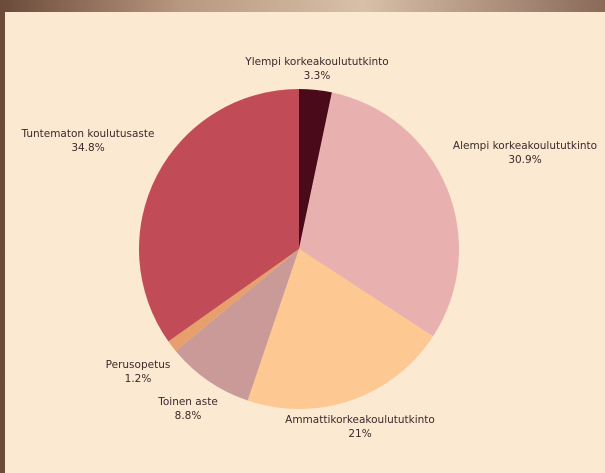  Describe the element at coordinates (359, 434) in the screenshot. I see `slice-value: 21%` at that location.